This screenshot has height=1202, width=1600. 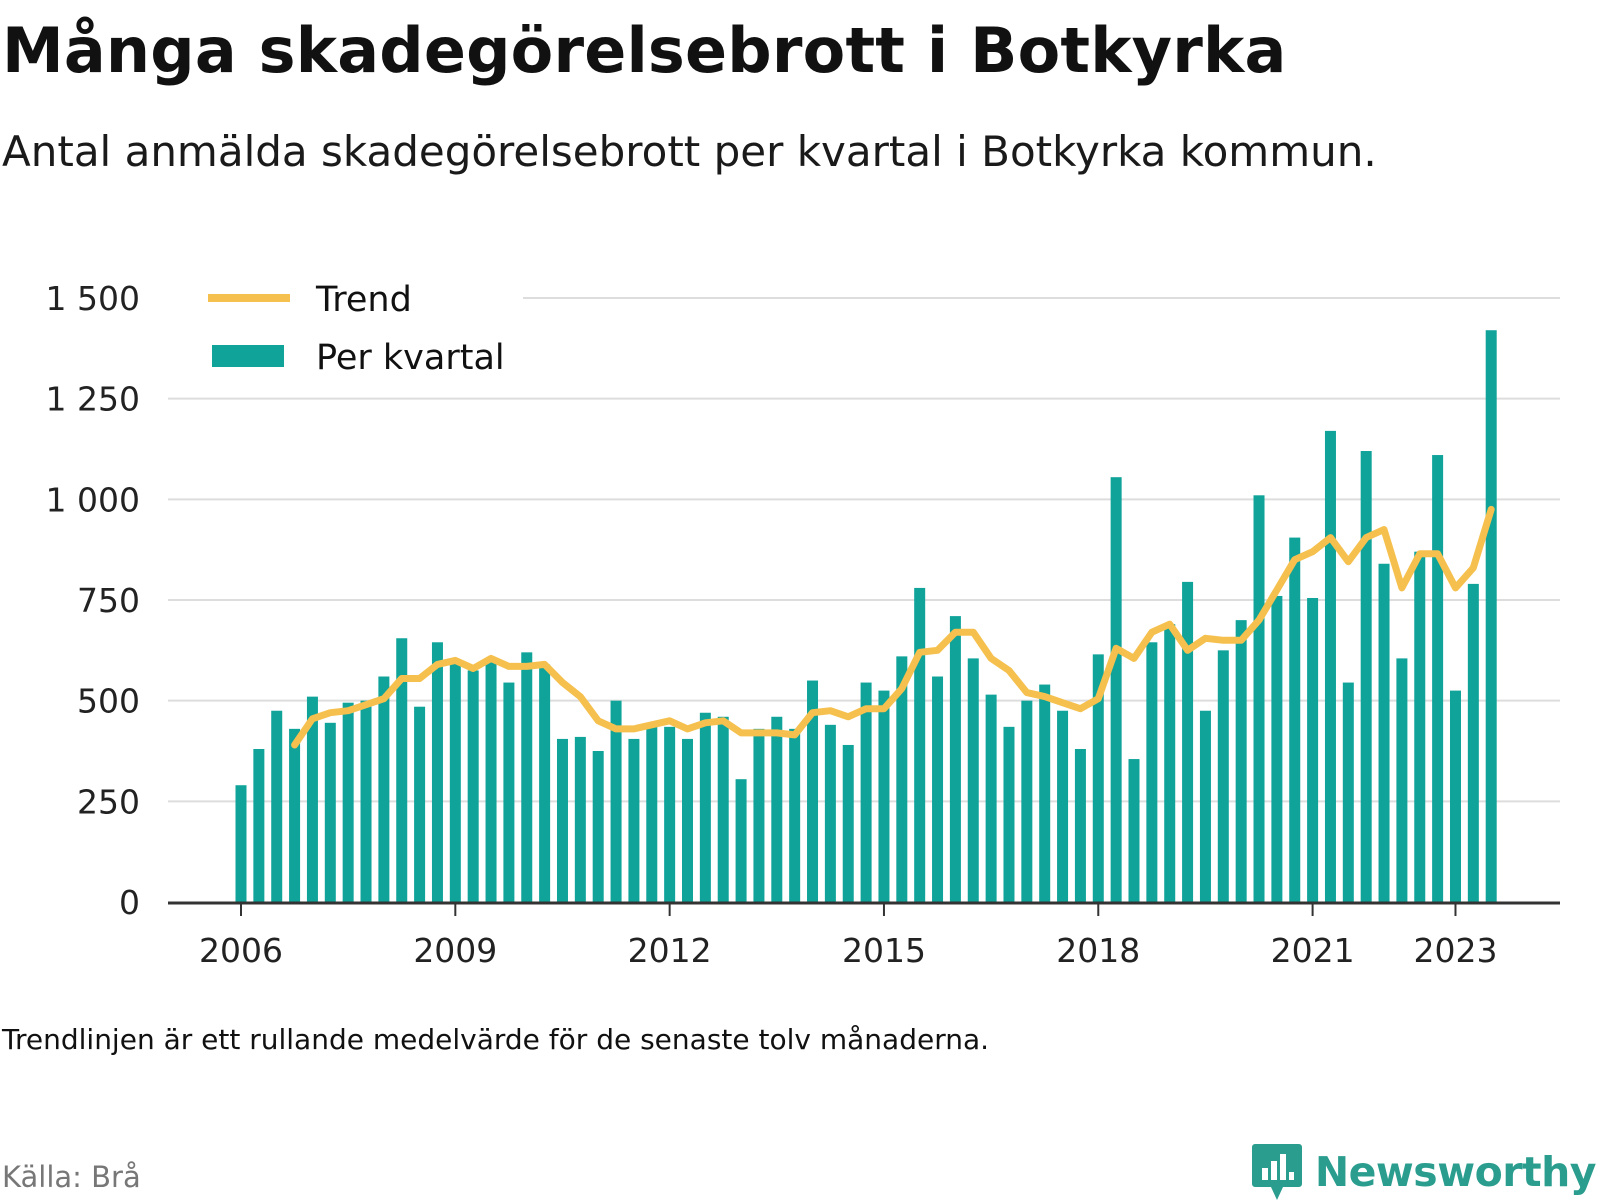 I want to click on chart-title: Många skadegörelsebrott i Botkyrka, so click(x=644, y=50).